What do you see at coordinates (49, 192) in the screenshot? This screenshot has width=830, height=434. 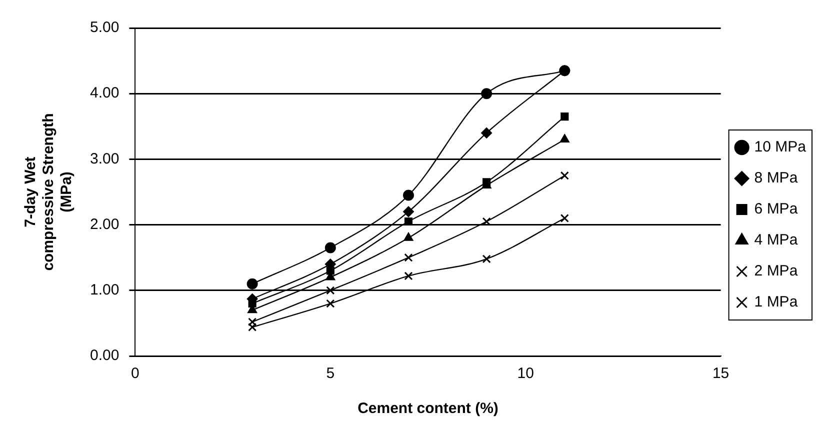 I see `y-axis-title: 7-day Wet compressive Strength (MPa)` at bounding box center [49, 192].